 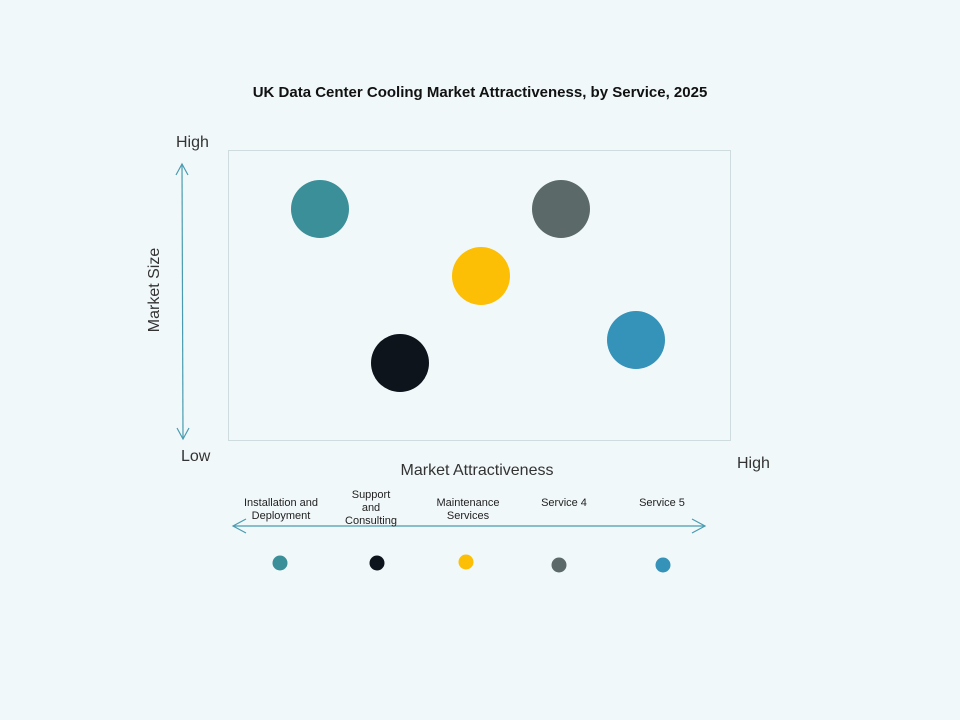 I want to click on y-axis-arrow-line, so click(x=182, y=301).